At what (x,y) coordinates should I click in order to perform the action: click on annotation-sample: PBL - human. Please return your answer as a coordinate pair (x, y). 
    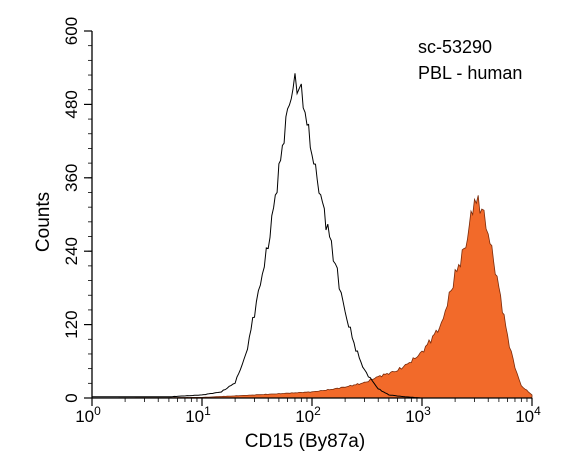
    Looking at the image, I should click on (470, 73).